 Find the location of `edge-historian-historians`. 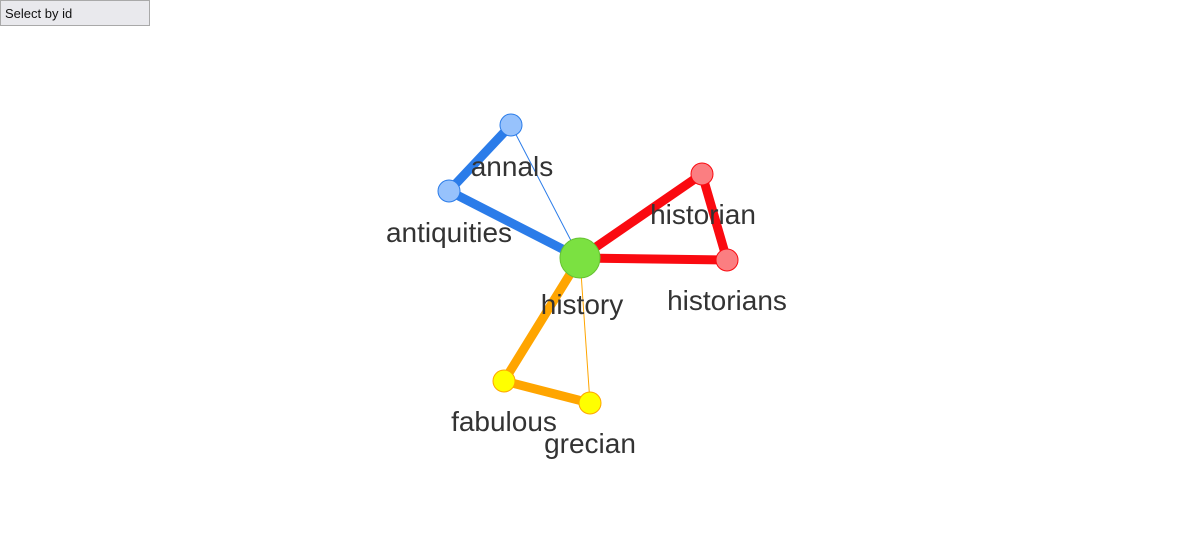

edge-historian-historians is located at coordinates (714, 217).